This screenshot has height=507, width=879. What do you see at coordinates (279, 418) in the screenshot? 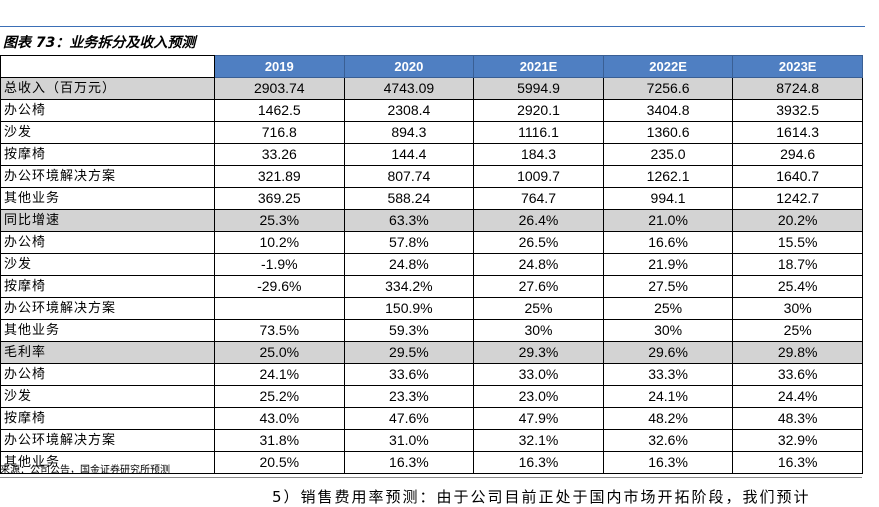
I see `value-cell: 43.0%` at bounding box center [279, 418].